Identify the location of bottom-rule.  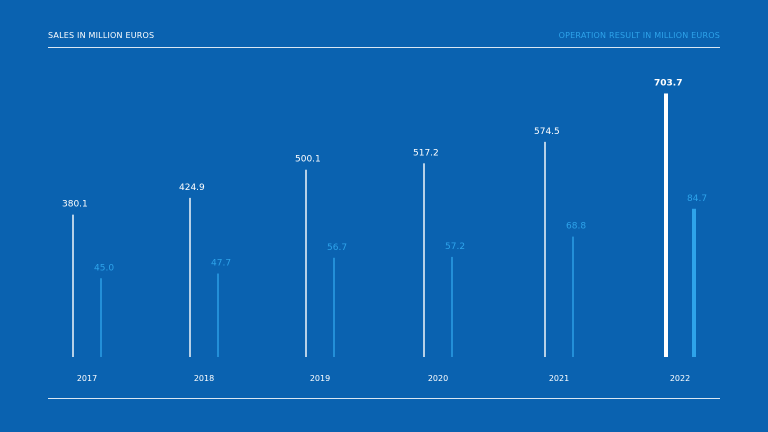
(384, 398).